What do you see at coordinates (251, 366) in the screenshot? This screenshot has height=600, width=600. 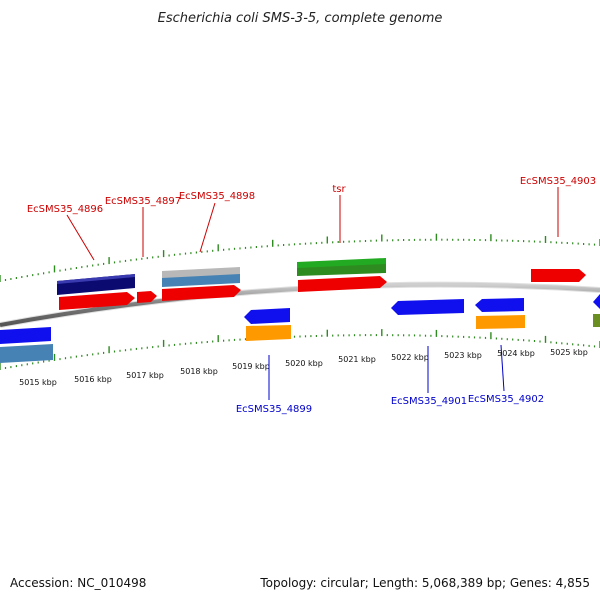 I see `scale-label: 5019 kbp` at bounding box center [251, 366].